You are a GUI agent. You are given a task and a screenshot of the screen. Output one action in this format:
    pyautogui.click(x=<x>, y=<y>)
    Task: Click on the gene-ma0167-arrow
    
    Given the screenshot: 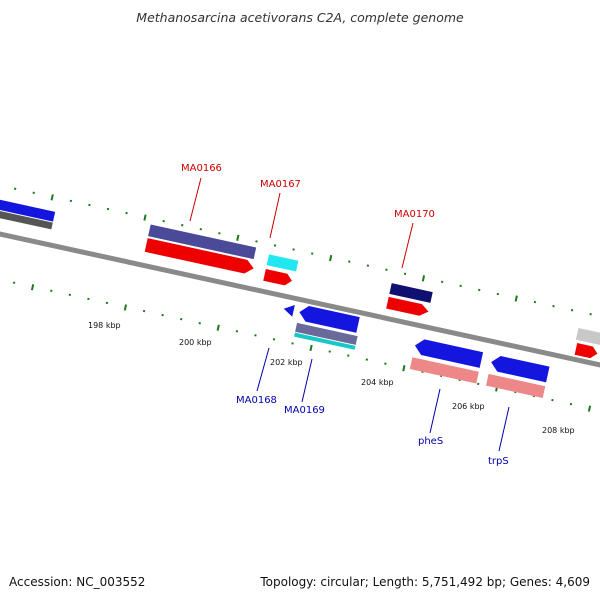 What is the action you would take?
    pyautogui.click(x=278, y=278)
    